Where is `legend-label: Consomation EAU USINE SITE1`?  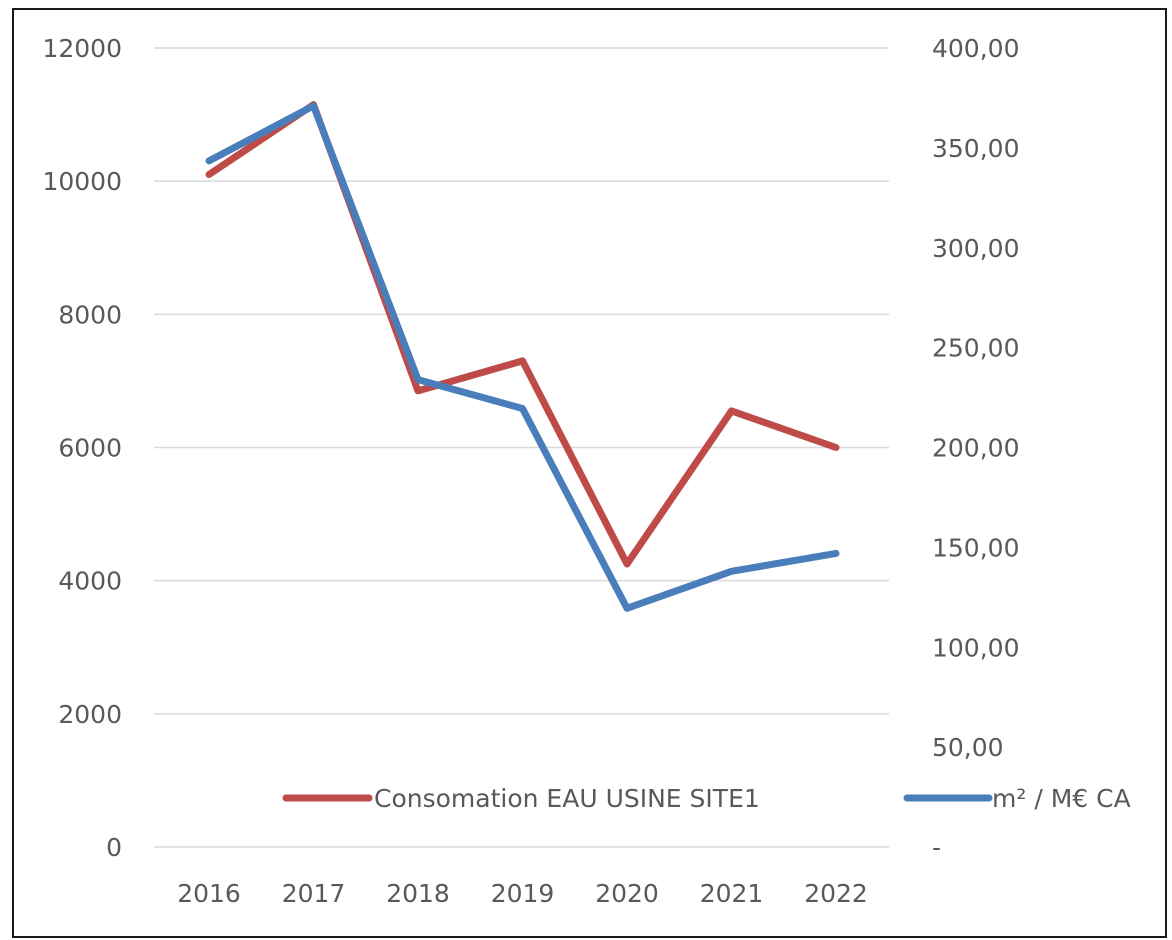 legend-label: Consomation EAU USINE SITE1 is located at coordinates (567, 798).